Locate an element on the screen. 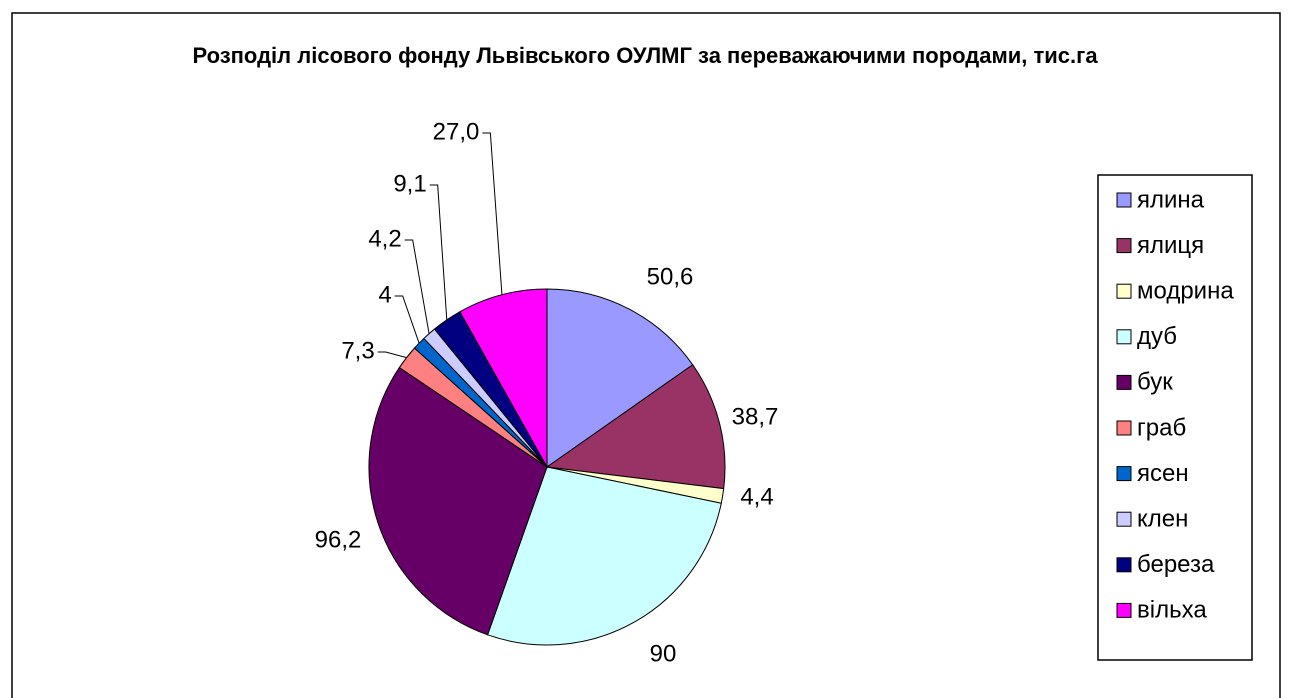 This screenshot has height=698, width=1290. legend-box is located at coordinates (1175, 417).